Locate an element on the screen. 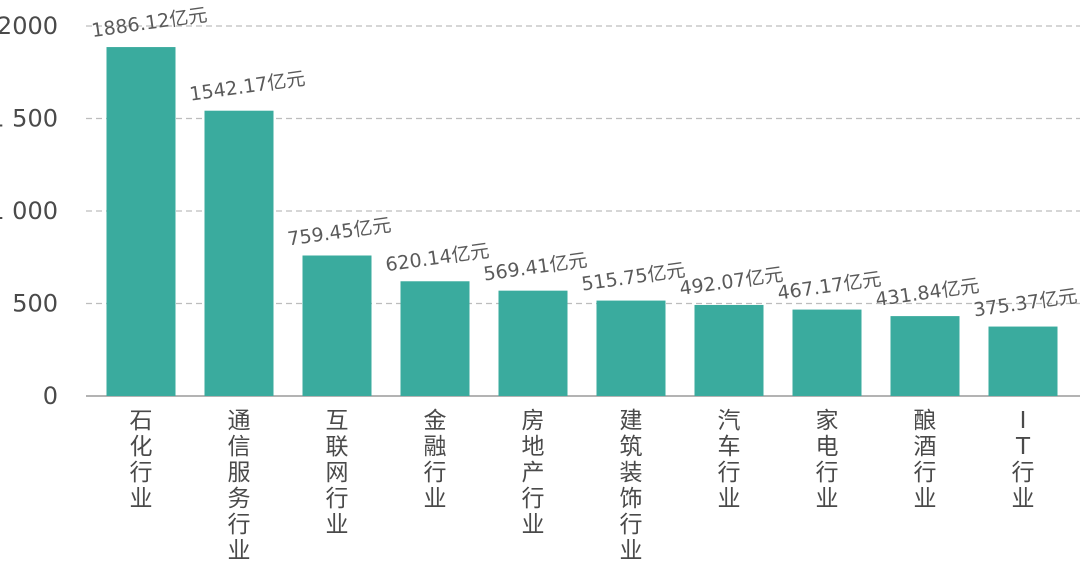  data-label: 569.41亿元 is located at coordinates (535, 267).